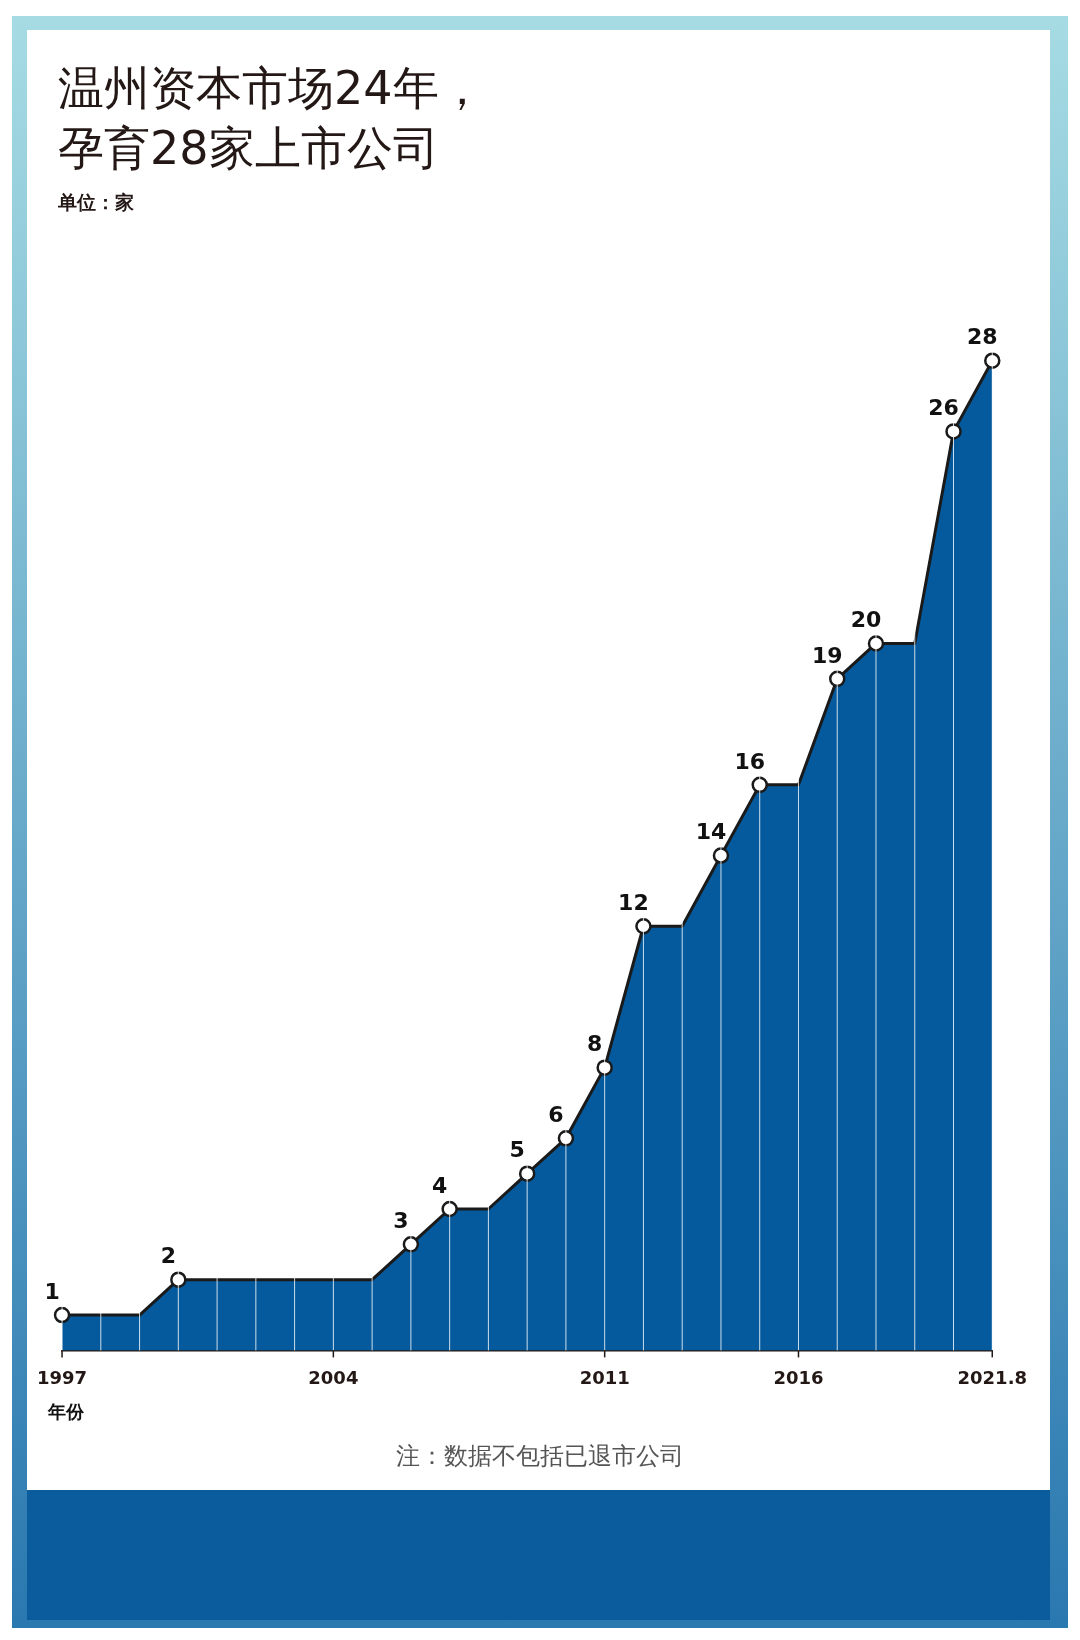 The height and width of the screenshot is (1640, 1080). Describe the element at coordinates (540, 1456) in the screenshot. I see `text: 注：数据不包括已退市公司` at that location.